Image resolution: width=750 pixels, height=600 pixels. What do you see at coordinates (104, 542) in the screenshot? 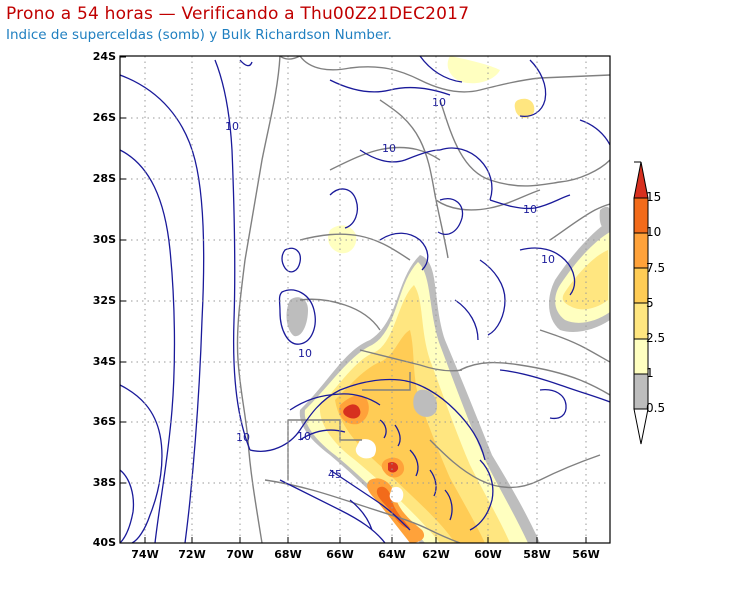
I see `lat-label: 40S` at bounding box center [104, 542].